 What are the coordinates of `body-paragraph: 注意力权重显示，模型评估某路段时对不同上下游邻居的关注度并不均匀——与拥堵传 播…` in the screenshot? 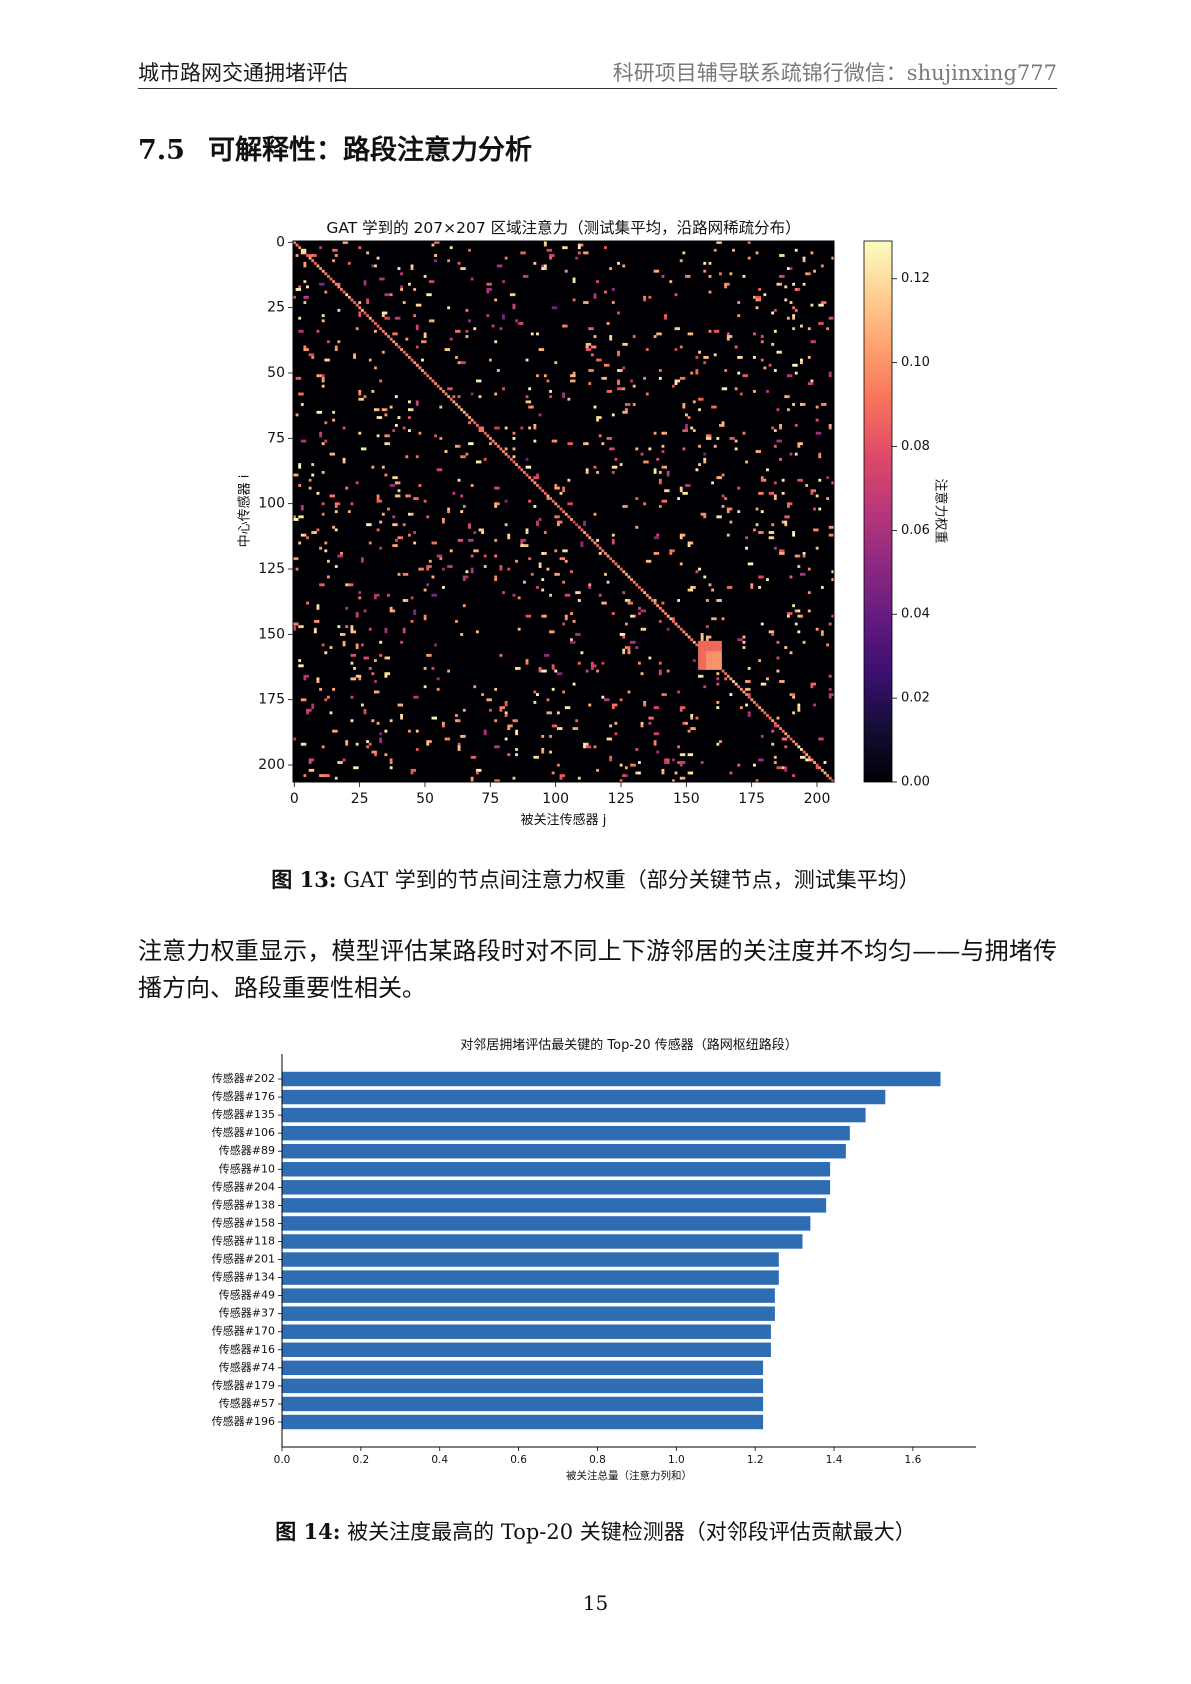 It's located at (597, 970).